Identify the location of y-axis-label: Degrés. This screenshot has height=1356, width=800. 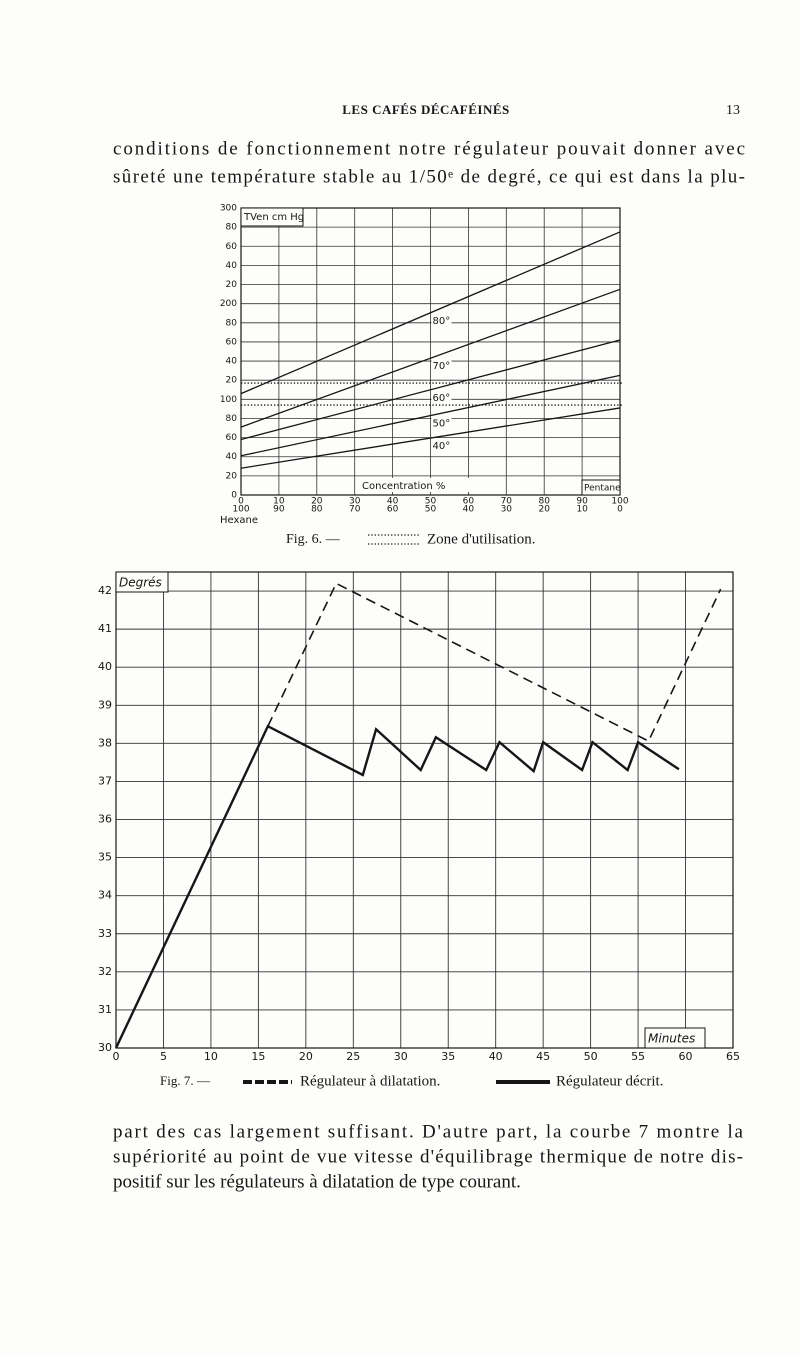
(140, 583).